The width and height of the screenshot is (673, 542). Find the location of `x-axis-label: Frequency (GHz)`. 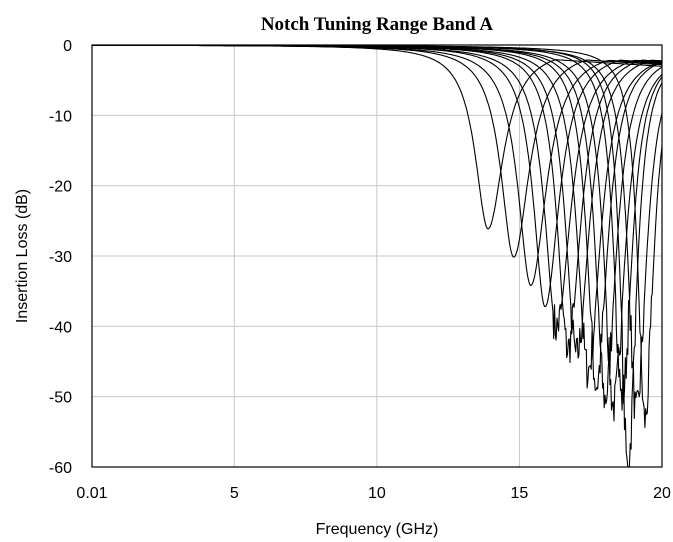

x-axis-label: Frequency (GHz) is located at coordinates (377, 529).